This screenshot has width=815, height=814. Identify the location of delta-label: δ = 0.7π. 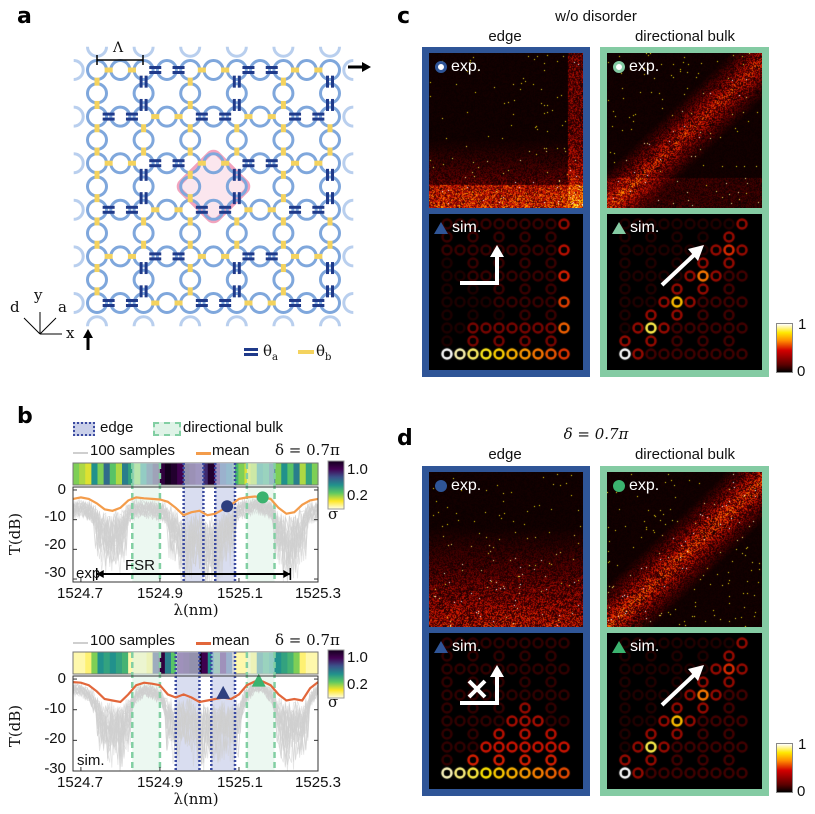
(307, 450).